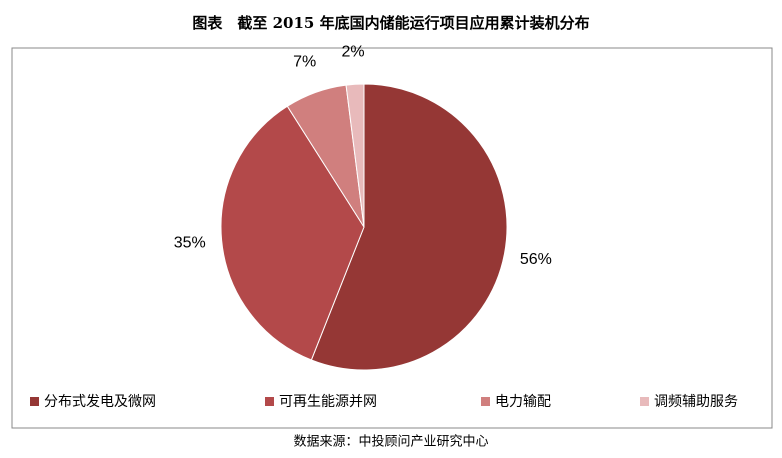  I want to click on source: 数据来源：中投顾问产业研究中心, so click(390, 442).